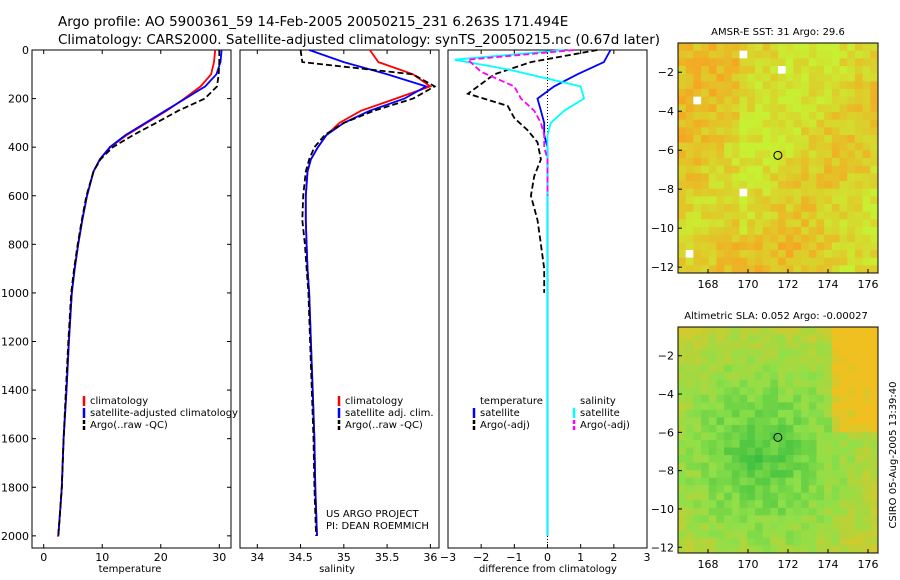  I want to click on sst-map-ytick-label: −10, so click(662, 228).